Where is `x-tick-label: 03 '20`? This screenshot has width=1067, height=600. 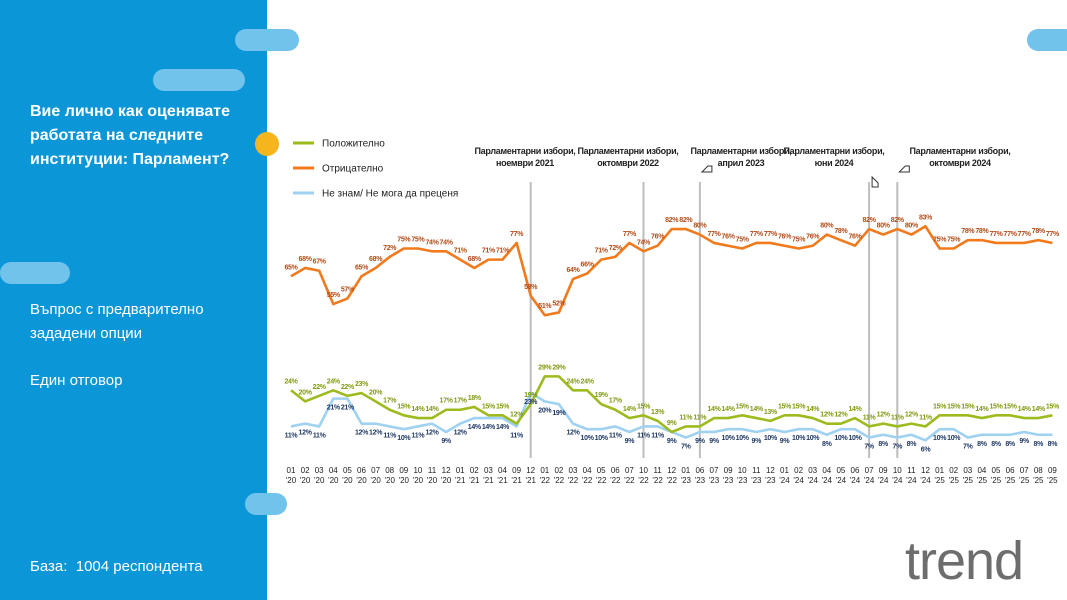
x-tick-label: 03 '20 is located at coordinates (319, 475).